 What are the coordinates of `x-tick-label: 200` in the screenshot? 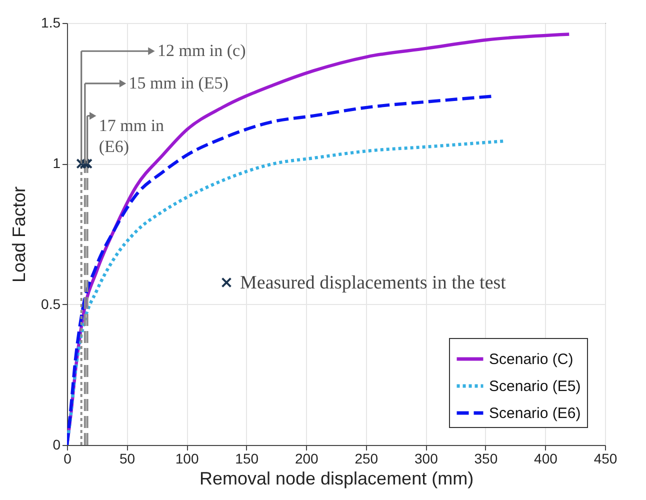 It's located at (306, 458).